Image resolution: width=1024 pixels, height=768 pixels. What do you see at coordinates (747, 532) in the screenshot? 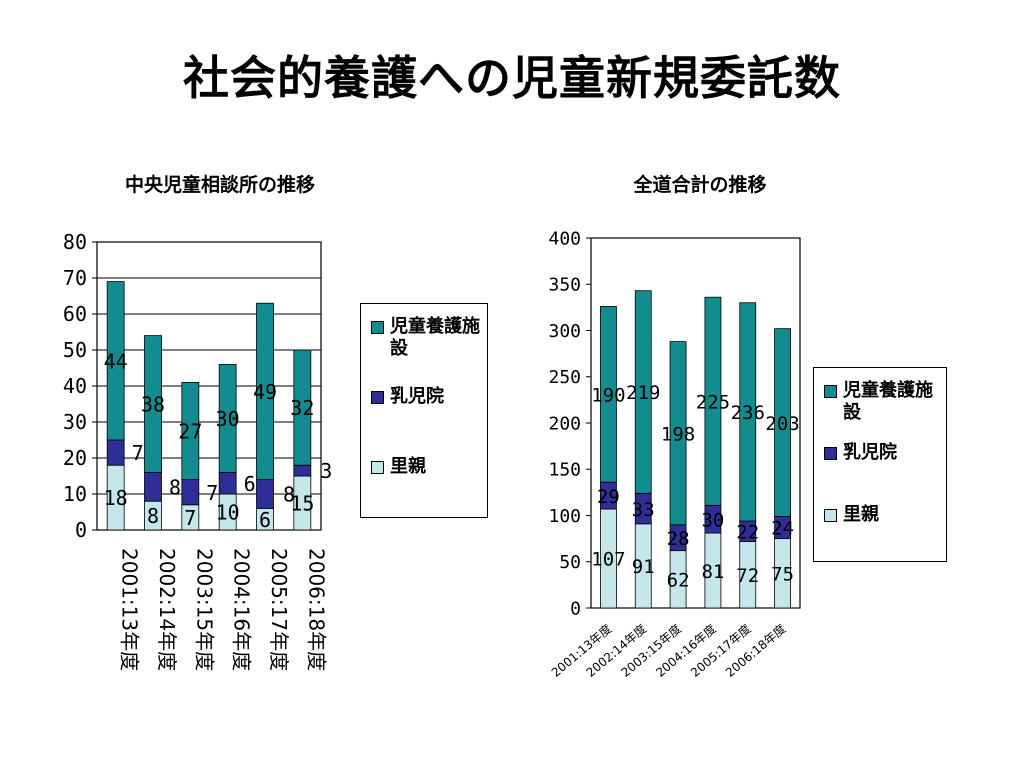
I see `chart2-data-label-nyujiin: 22` at bounding box center [747, 532].